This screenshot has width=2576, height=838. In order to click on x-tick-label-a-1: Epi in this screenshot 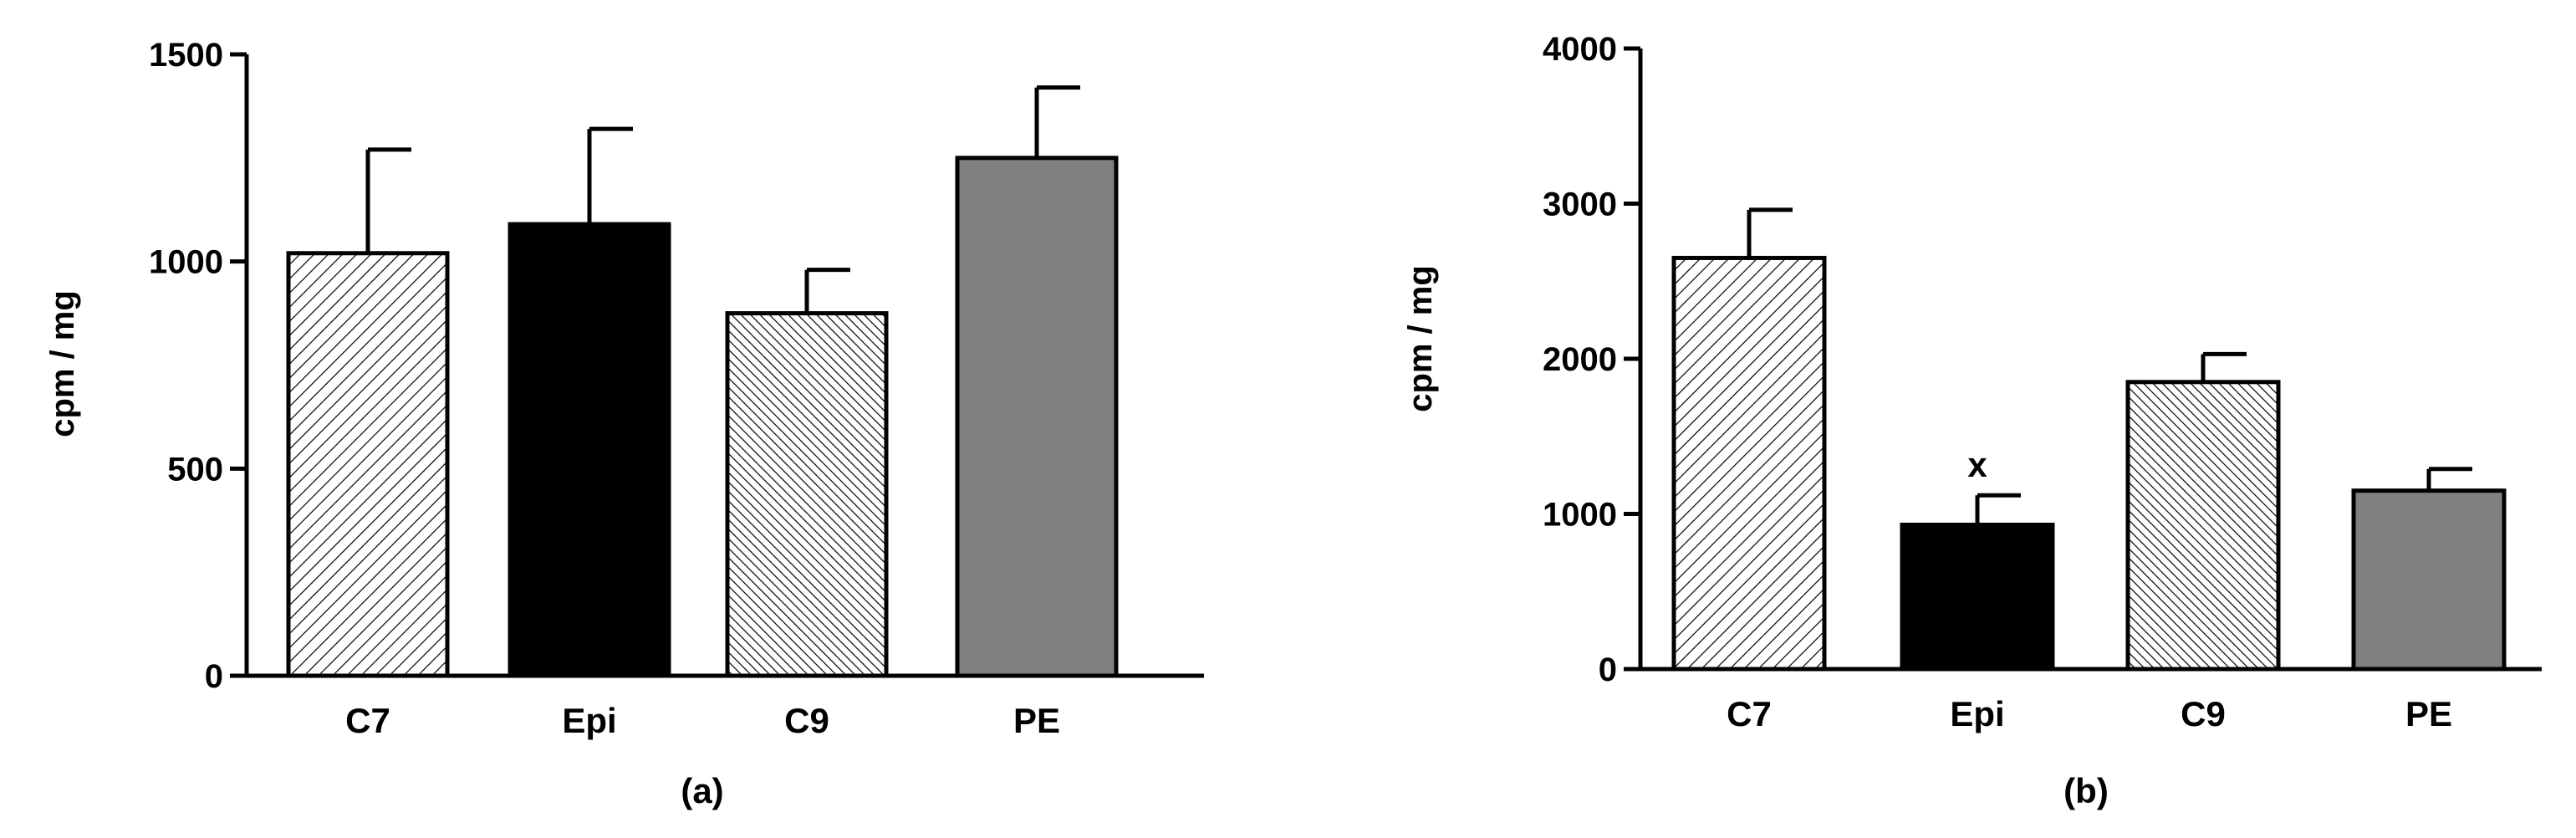, I will do `click(589, 720)`.